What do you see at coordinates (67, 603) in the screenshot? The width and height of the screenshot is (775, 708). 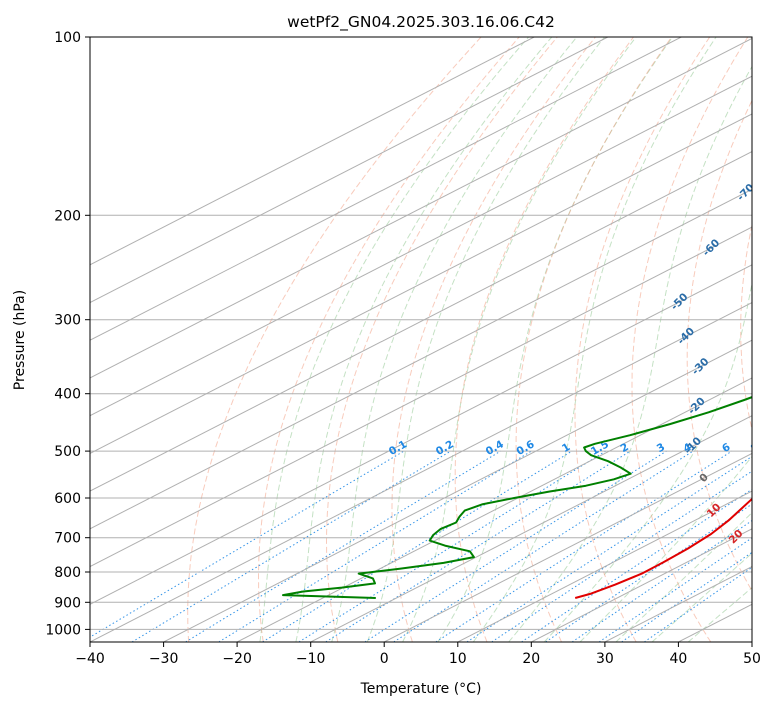 I see `y-tick-label: 900` at bounding box center [67, 603].